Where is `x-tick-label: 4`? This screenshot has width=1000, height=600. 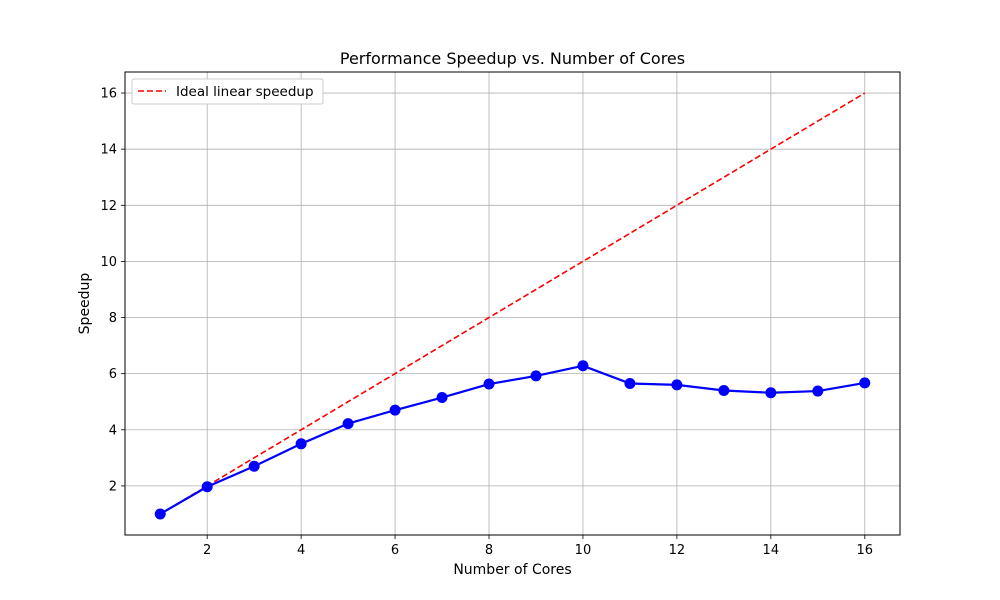 x-tick-label: 4 is located at coordinates (301, 550).